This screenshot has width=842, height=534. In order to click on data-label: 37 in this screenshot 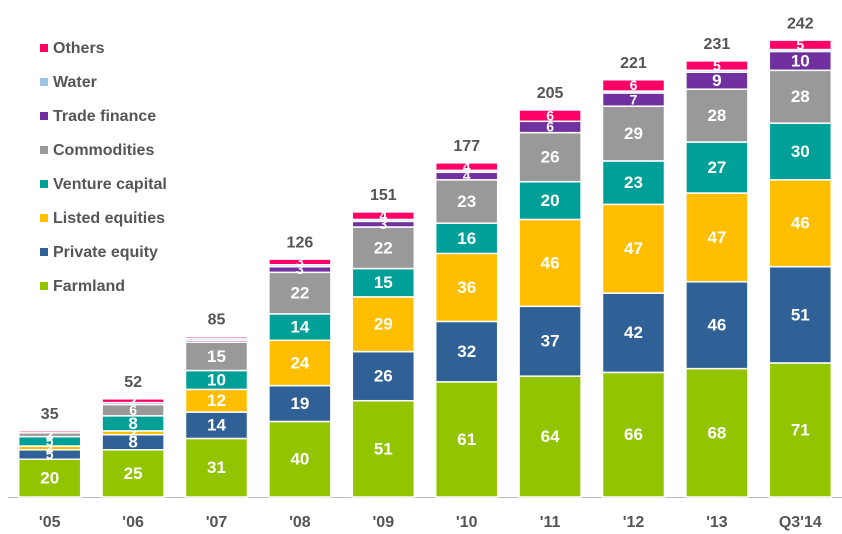, I will do `click(550, 341)`.